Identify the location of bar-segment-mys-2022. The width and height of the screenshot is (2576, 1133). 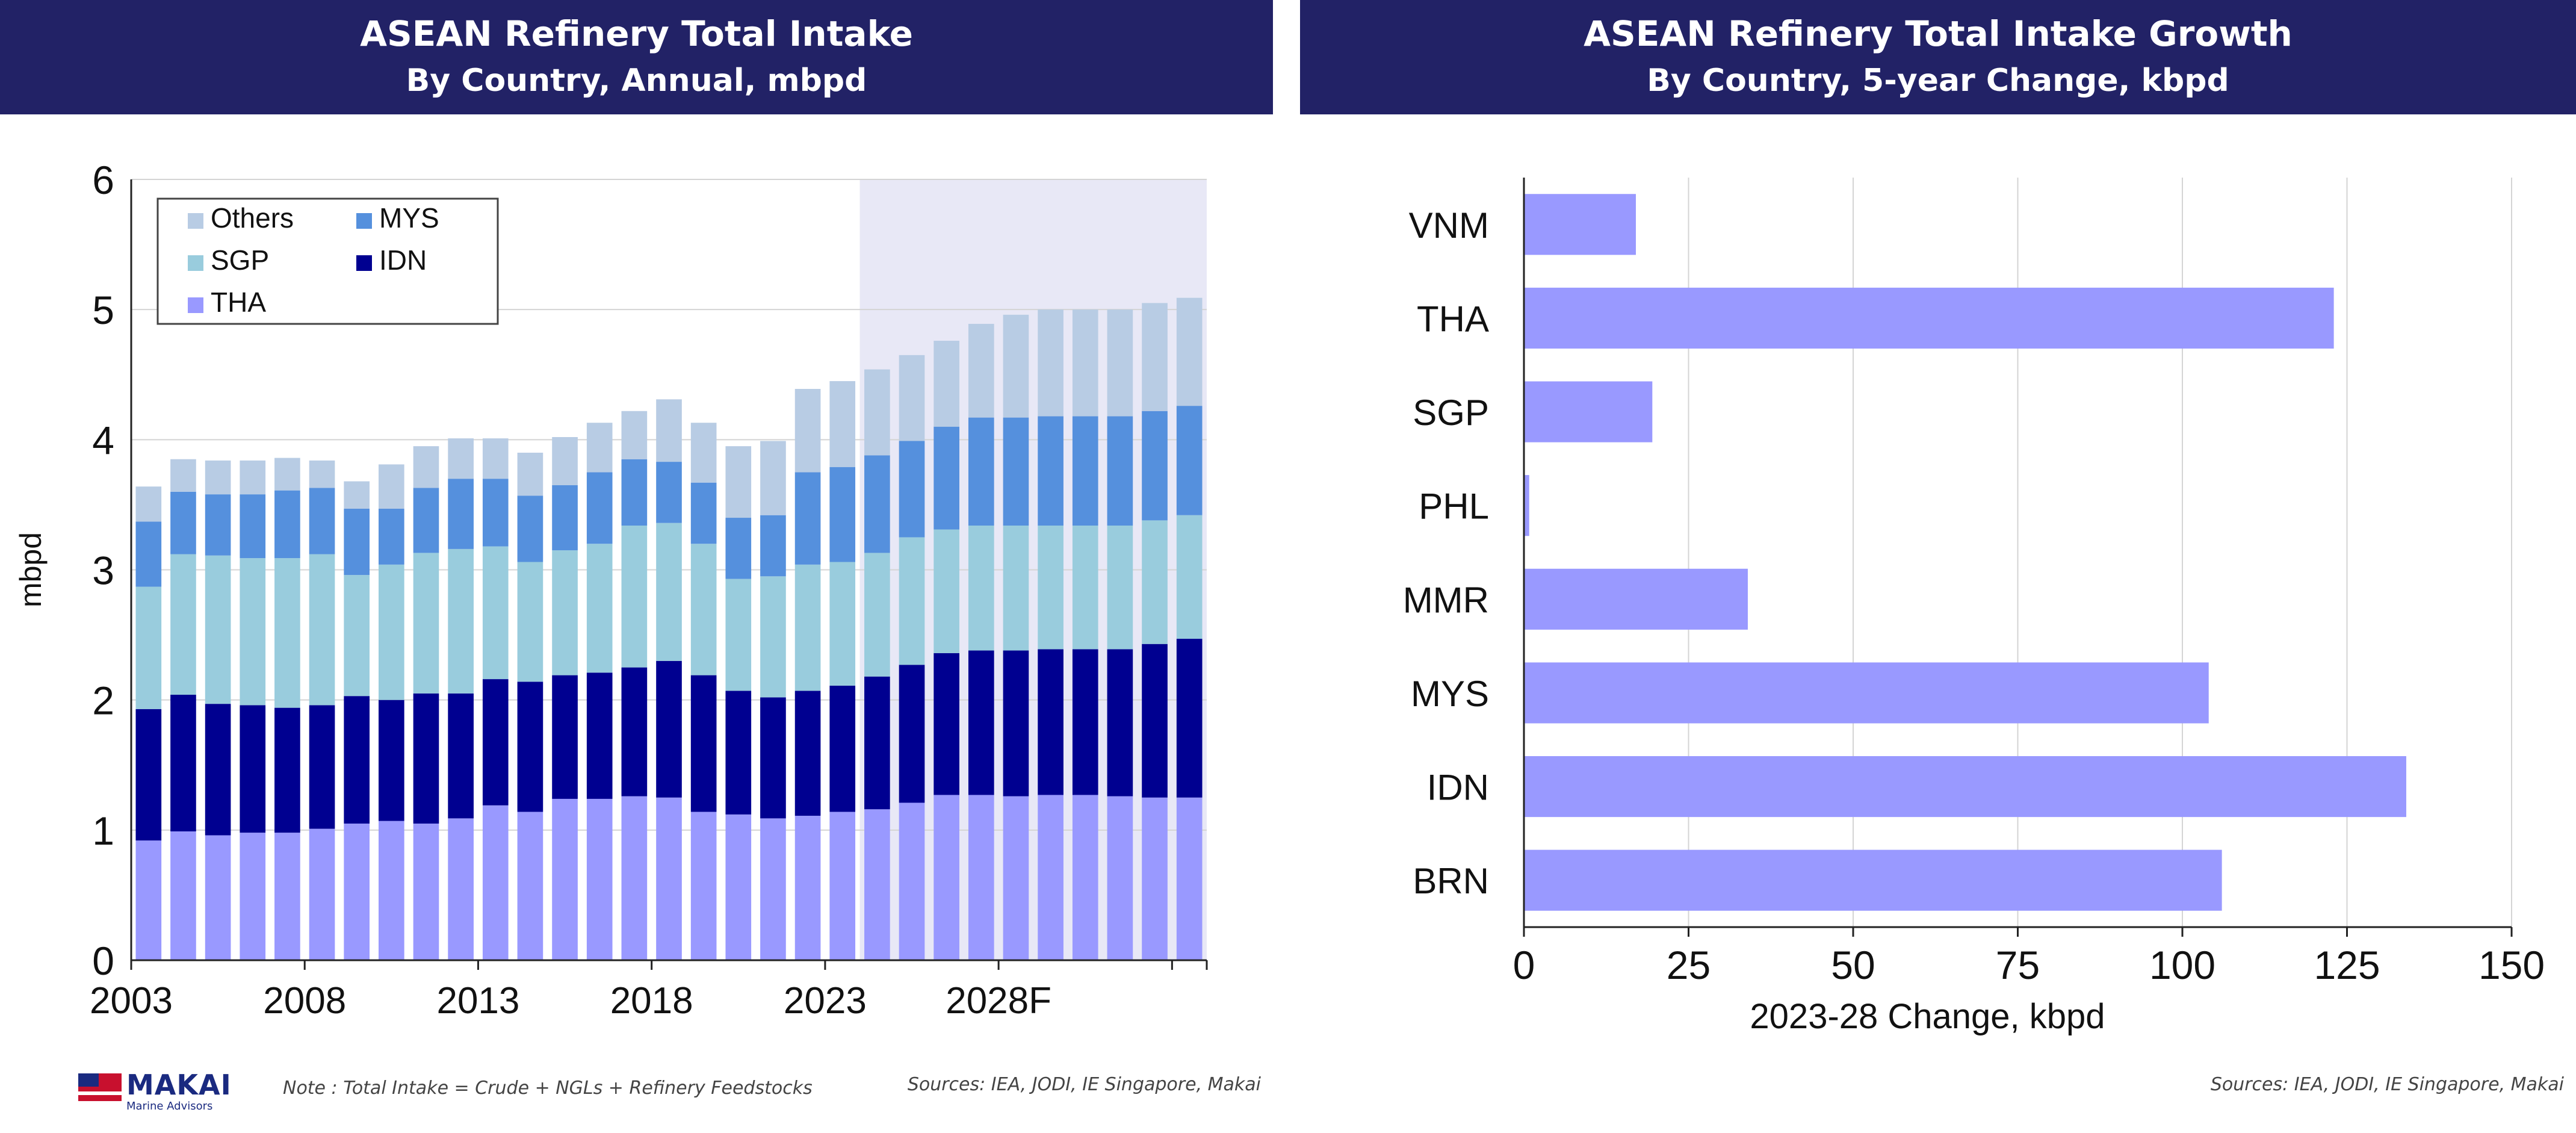
(807, 518).